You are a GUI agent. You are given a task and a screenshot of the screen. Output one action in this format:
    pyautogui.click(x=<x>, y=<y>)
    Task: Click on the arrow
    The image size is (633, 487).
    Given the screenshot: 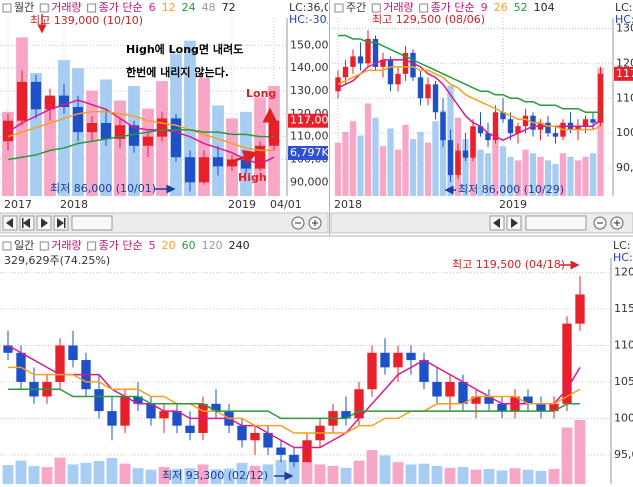 What is the action you would take?
    pyautogui.click(x=243, y=157)
    